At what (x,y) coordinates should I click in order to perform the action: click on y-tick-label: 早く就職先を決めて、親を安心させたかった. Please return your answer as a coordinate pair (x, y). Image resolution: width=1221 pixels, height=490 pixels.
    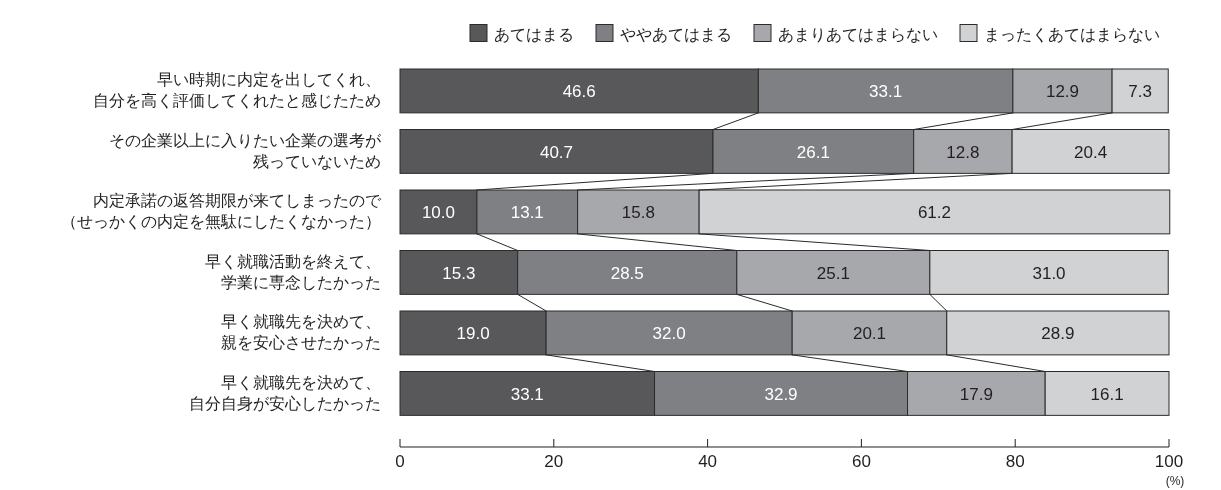
    Looking at the image, I should click on (301, 333).